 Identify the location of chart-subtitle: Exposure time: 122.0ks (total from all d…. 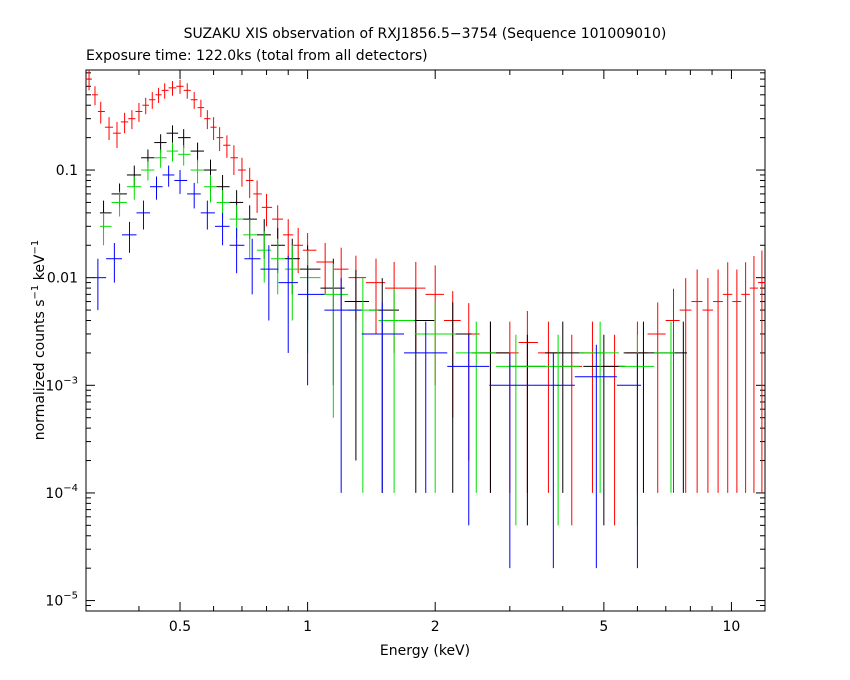
(257, 56).